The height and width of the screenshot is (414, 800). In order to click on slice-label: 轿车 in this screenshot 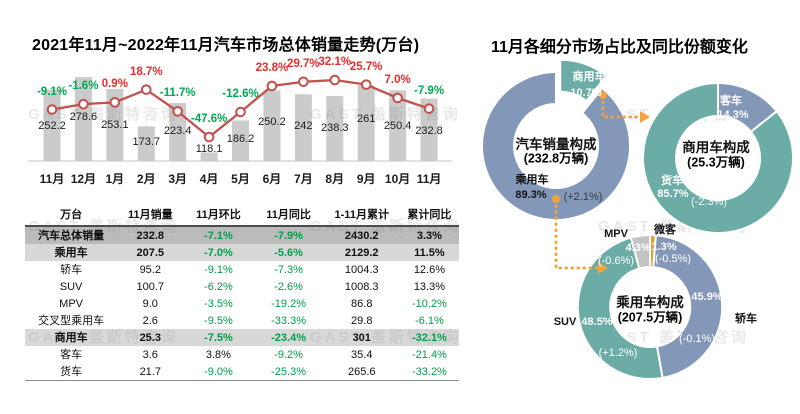, I will do `click(746, 319)`.